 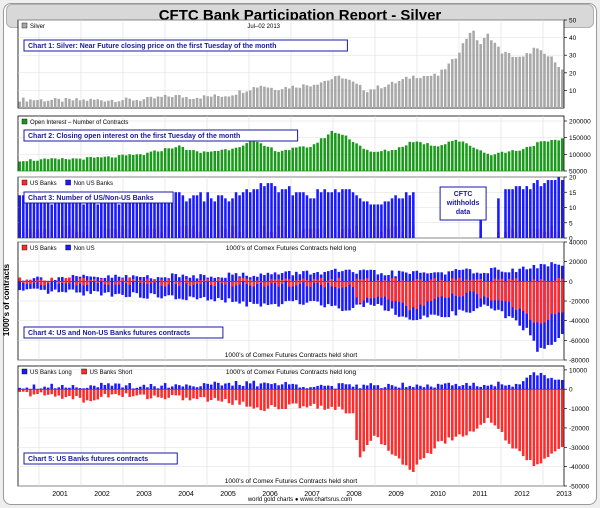 What do you see at coordinates (580, 155) in the screenshot?
I see `y-tick-label: 100000` at bounding box center [580, 155].